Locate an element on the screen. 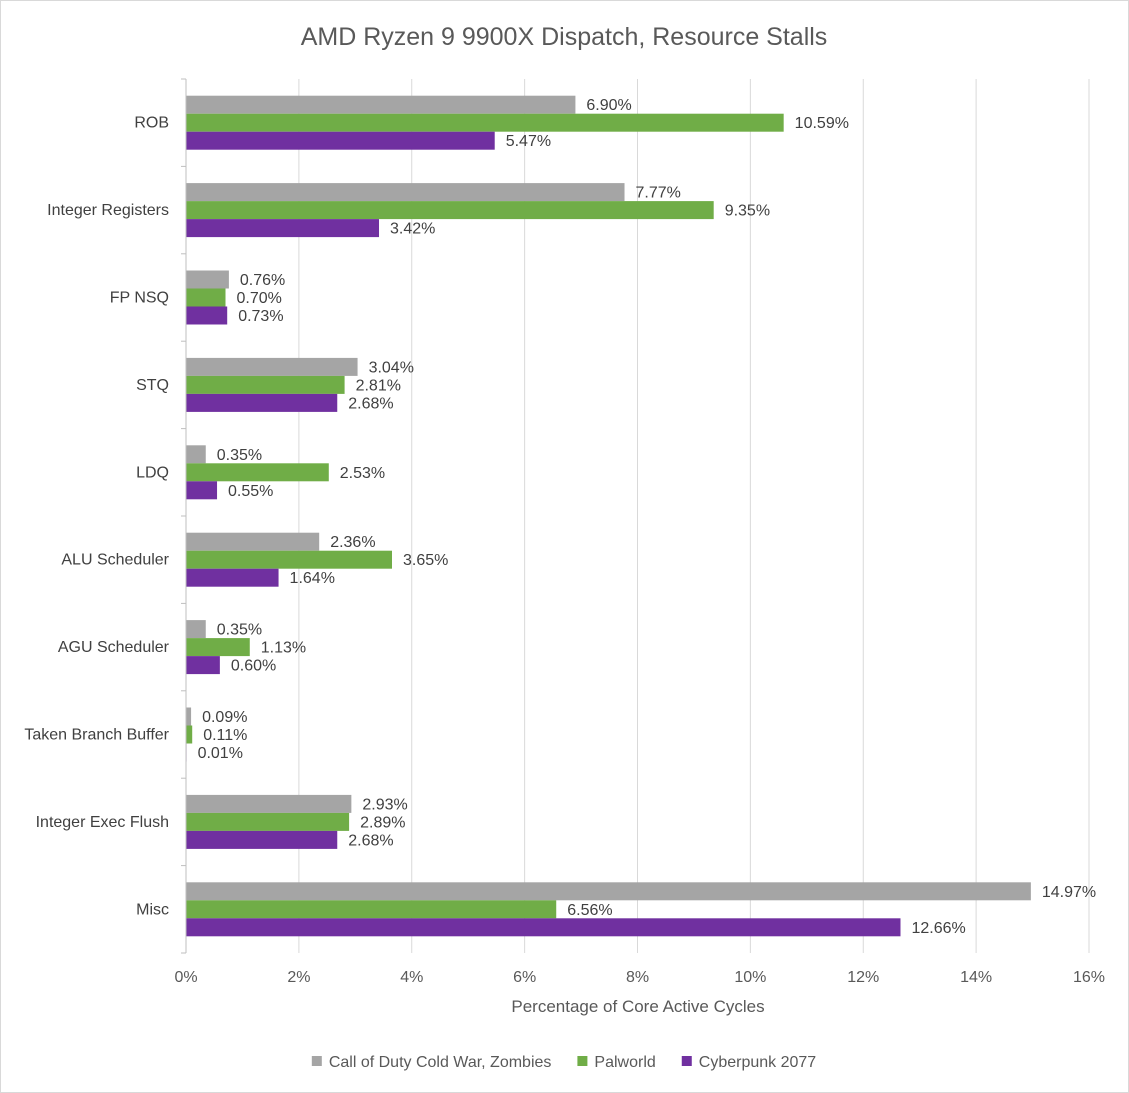 Image resolution: width=1129 pixels, height=1093 pixels. data-label: 6.56% is located at coordinates (589, 910).